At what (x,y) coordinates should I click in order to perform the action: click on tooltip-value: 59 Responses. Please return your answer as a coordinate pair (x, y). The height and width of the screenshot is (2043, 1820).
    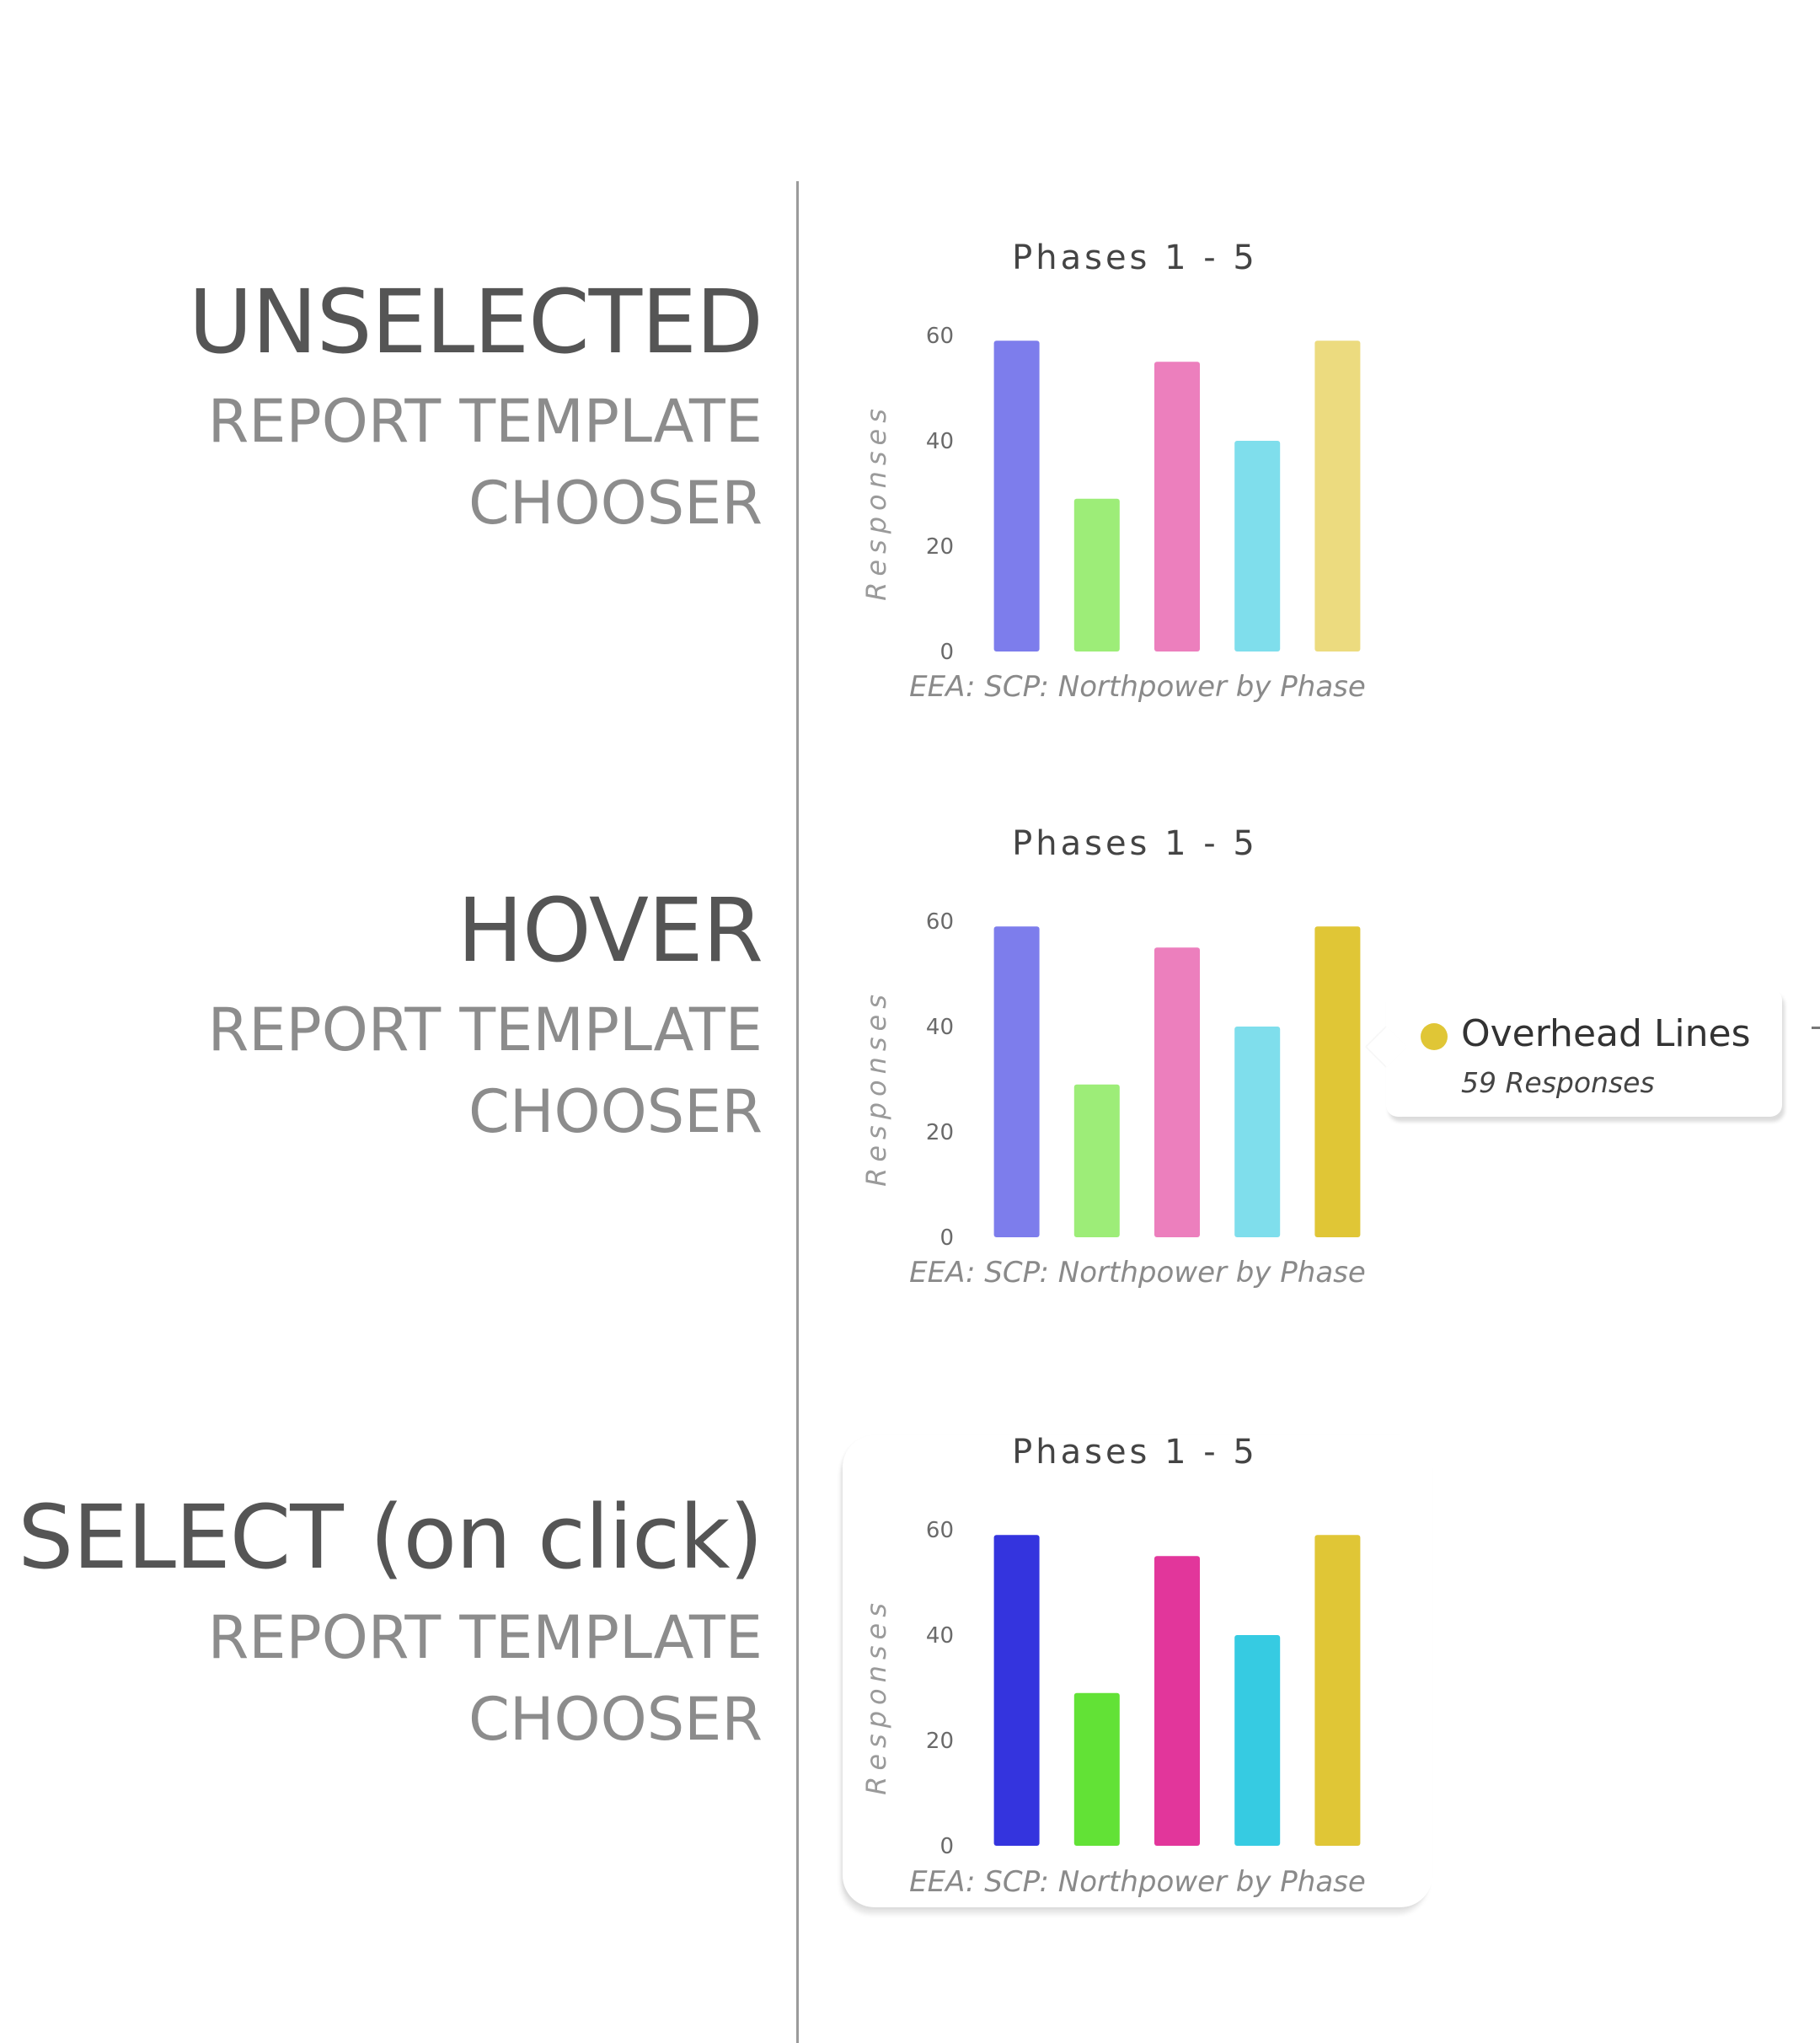
    Looking at the image, I should click on (1558, 1082).